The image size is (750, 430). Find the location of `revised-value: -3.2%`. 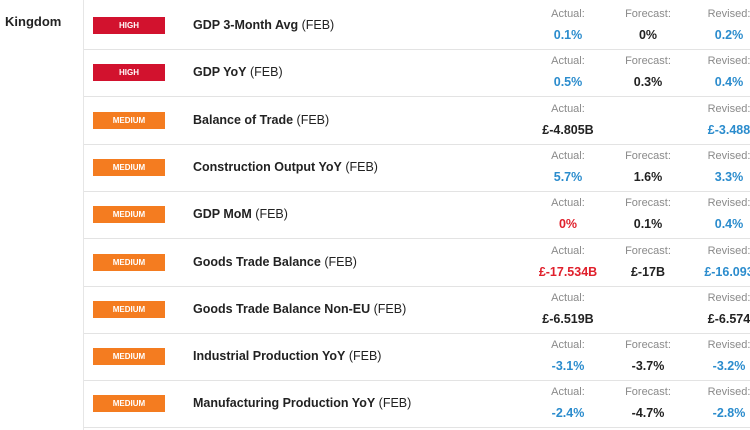

revised-value: -3.2% is located at coordinates (729, 366).